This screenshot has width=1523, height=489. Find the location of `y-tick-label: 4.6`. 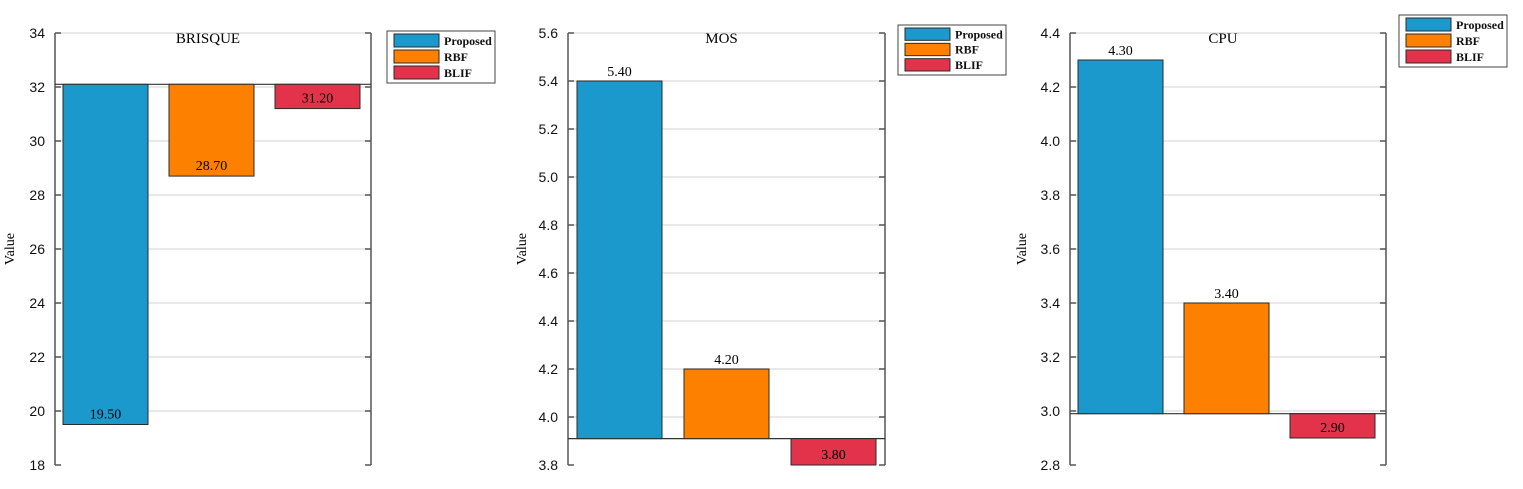

y-tick-label: 4.6 is located at coordinates (549, 273).